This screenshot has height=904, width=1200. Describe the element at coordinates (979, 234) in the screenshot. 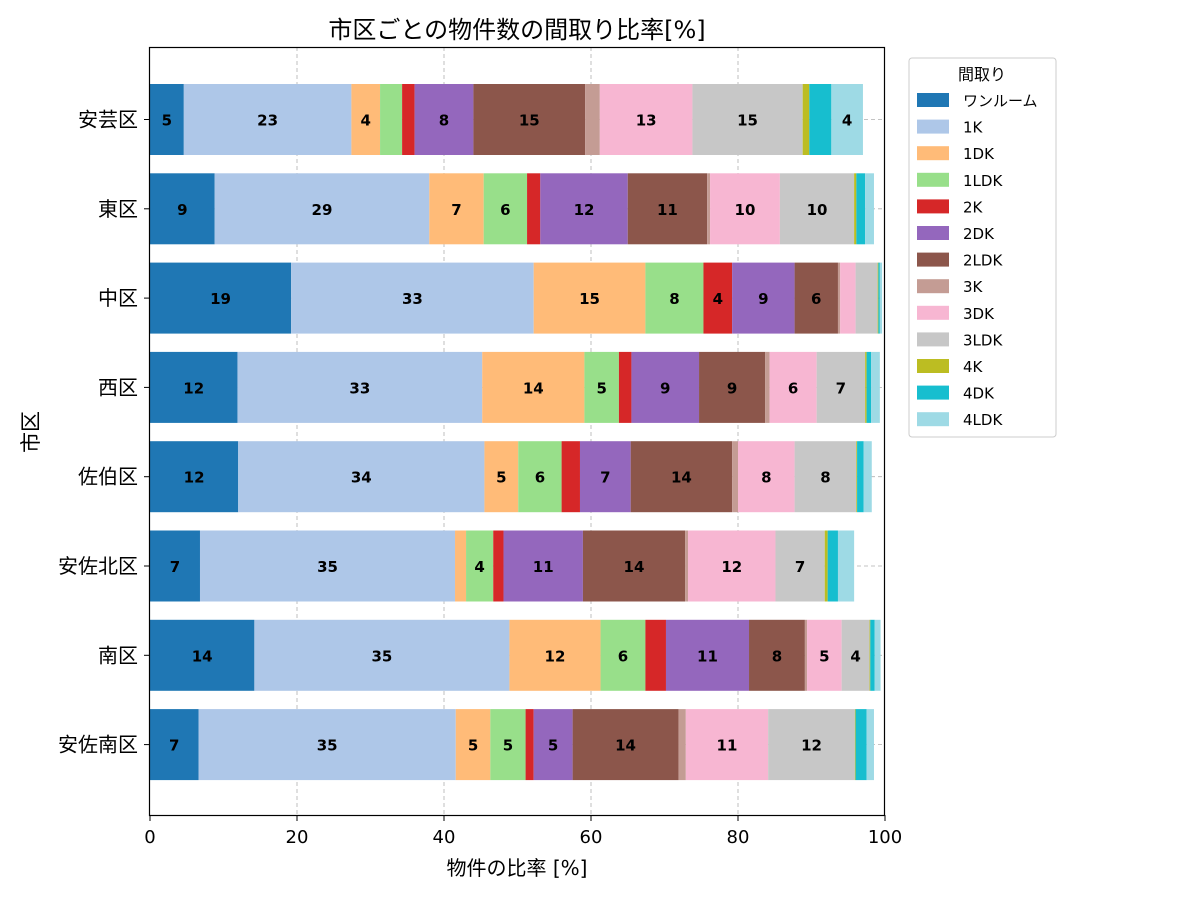

I see `legend-label: 2DK` at that location.